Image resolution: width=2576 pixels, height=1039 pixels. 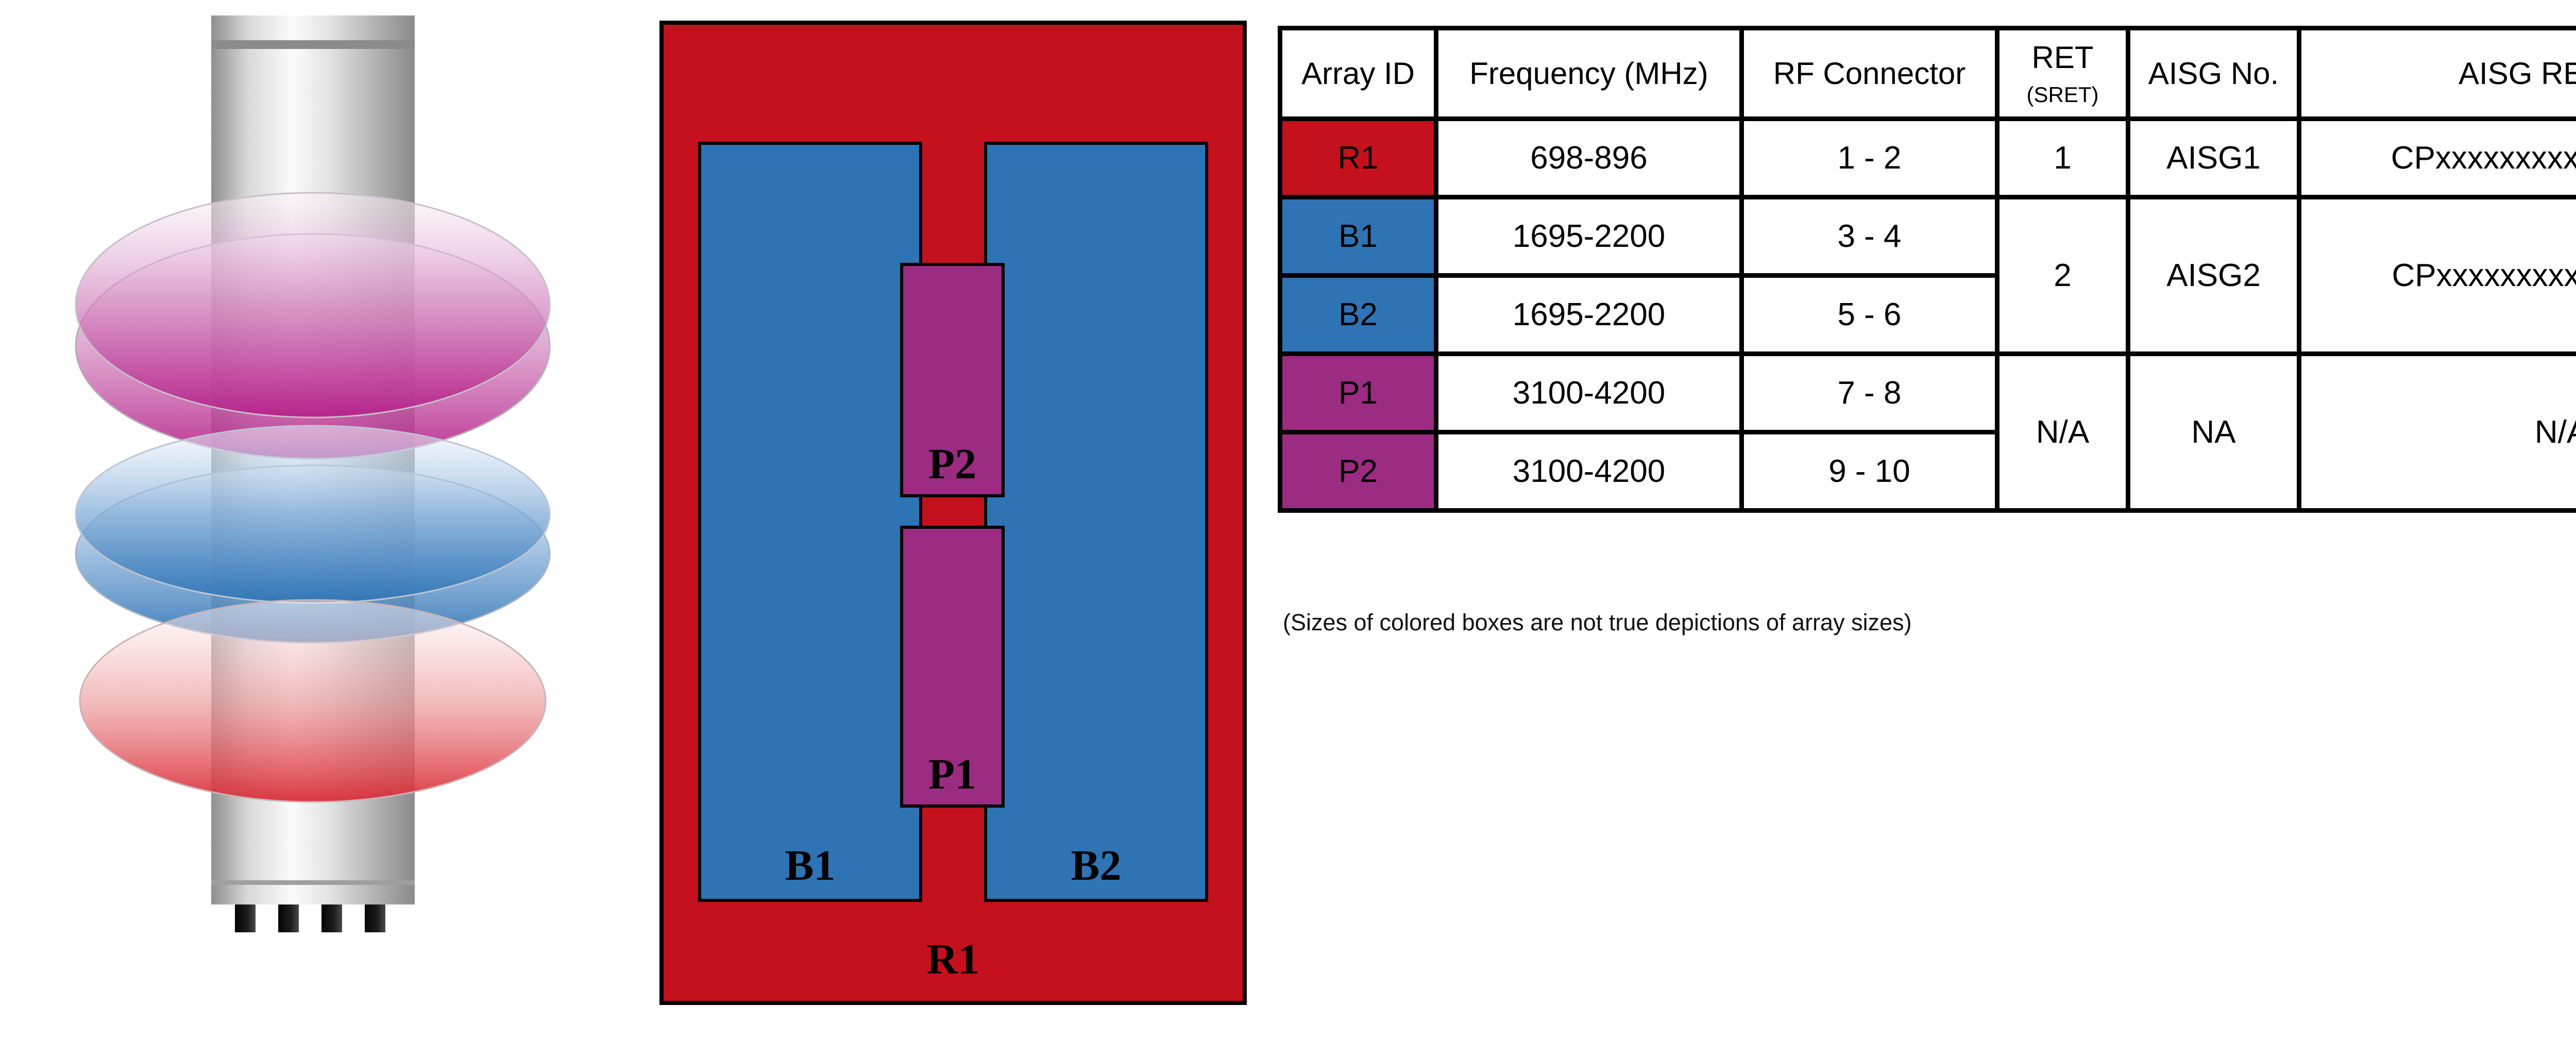 What do you see at coordinates (1358, 157) in the screenshot?
I see `cell-array-id-r1: R1` at bounding box center [1358, 157].